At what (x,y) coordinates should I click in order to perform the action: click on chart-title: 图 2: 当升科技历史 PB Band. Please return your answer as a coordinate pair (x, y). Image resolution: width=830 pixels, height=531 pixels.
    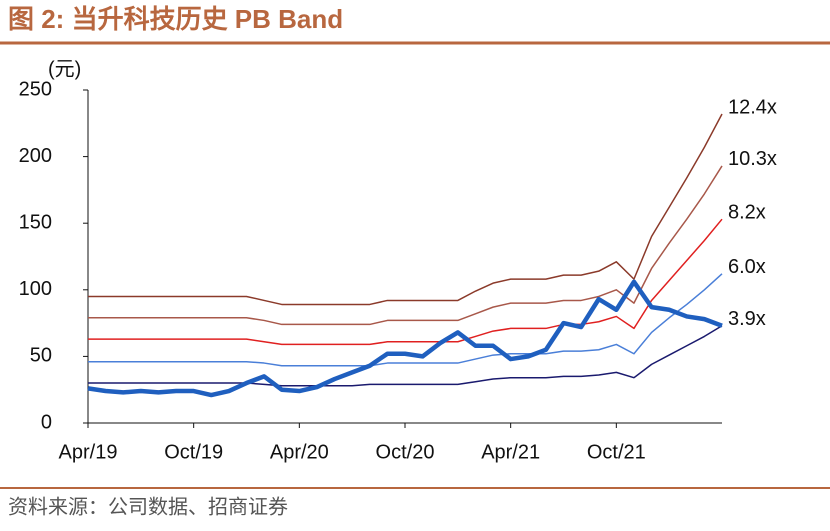
    Looking at the image, I should click on (175, 19).